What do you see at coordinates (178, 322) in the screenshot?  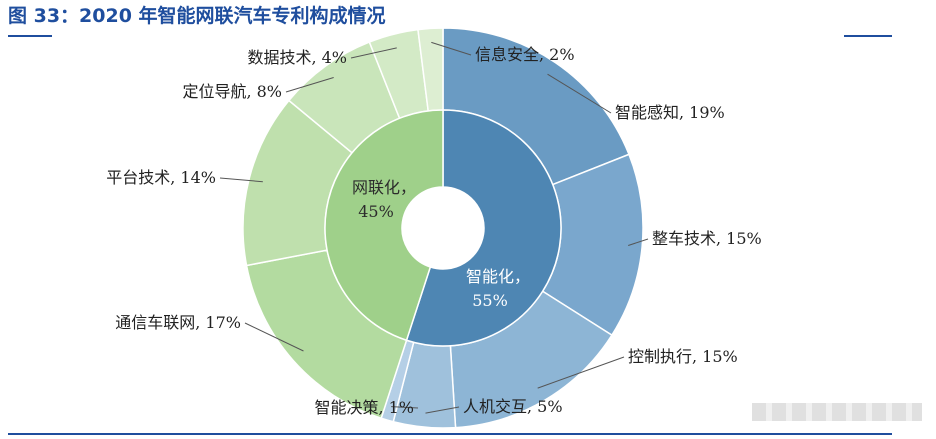 I see `outer-slice-label-5: 通信车联网, 17%` at bounding box center [178, 322].